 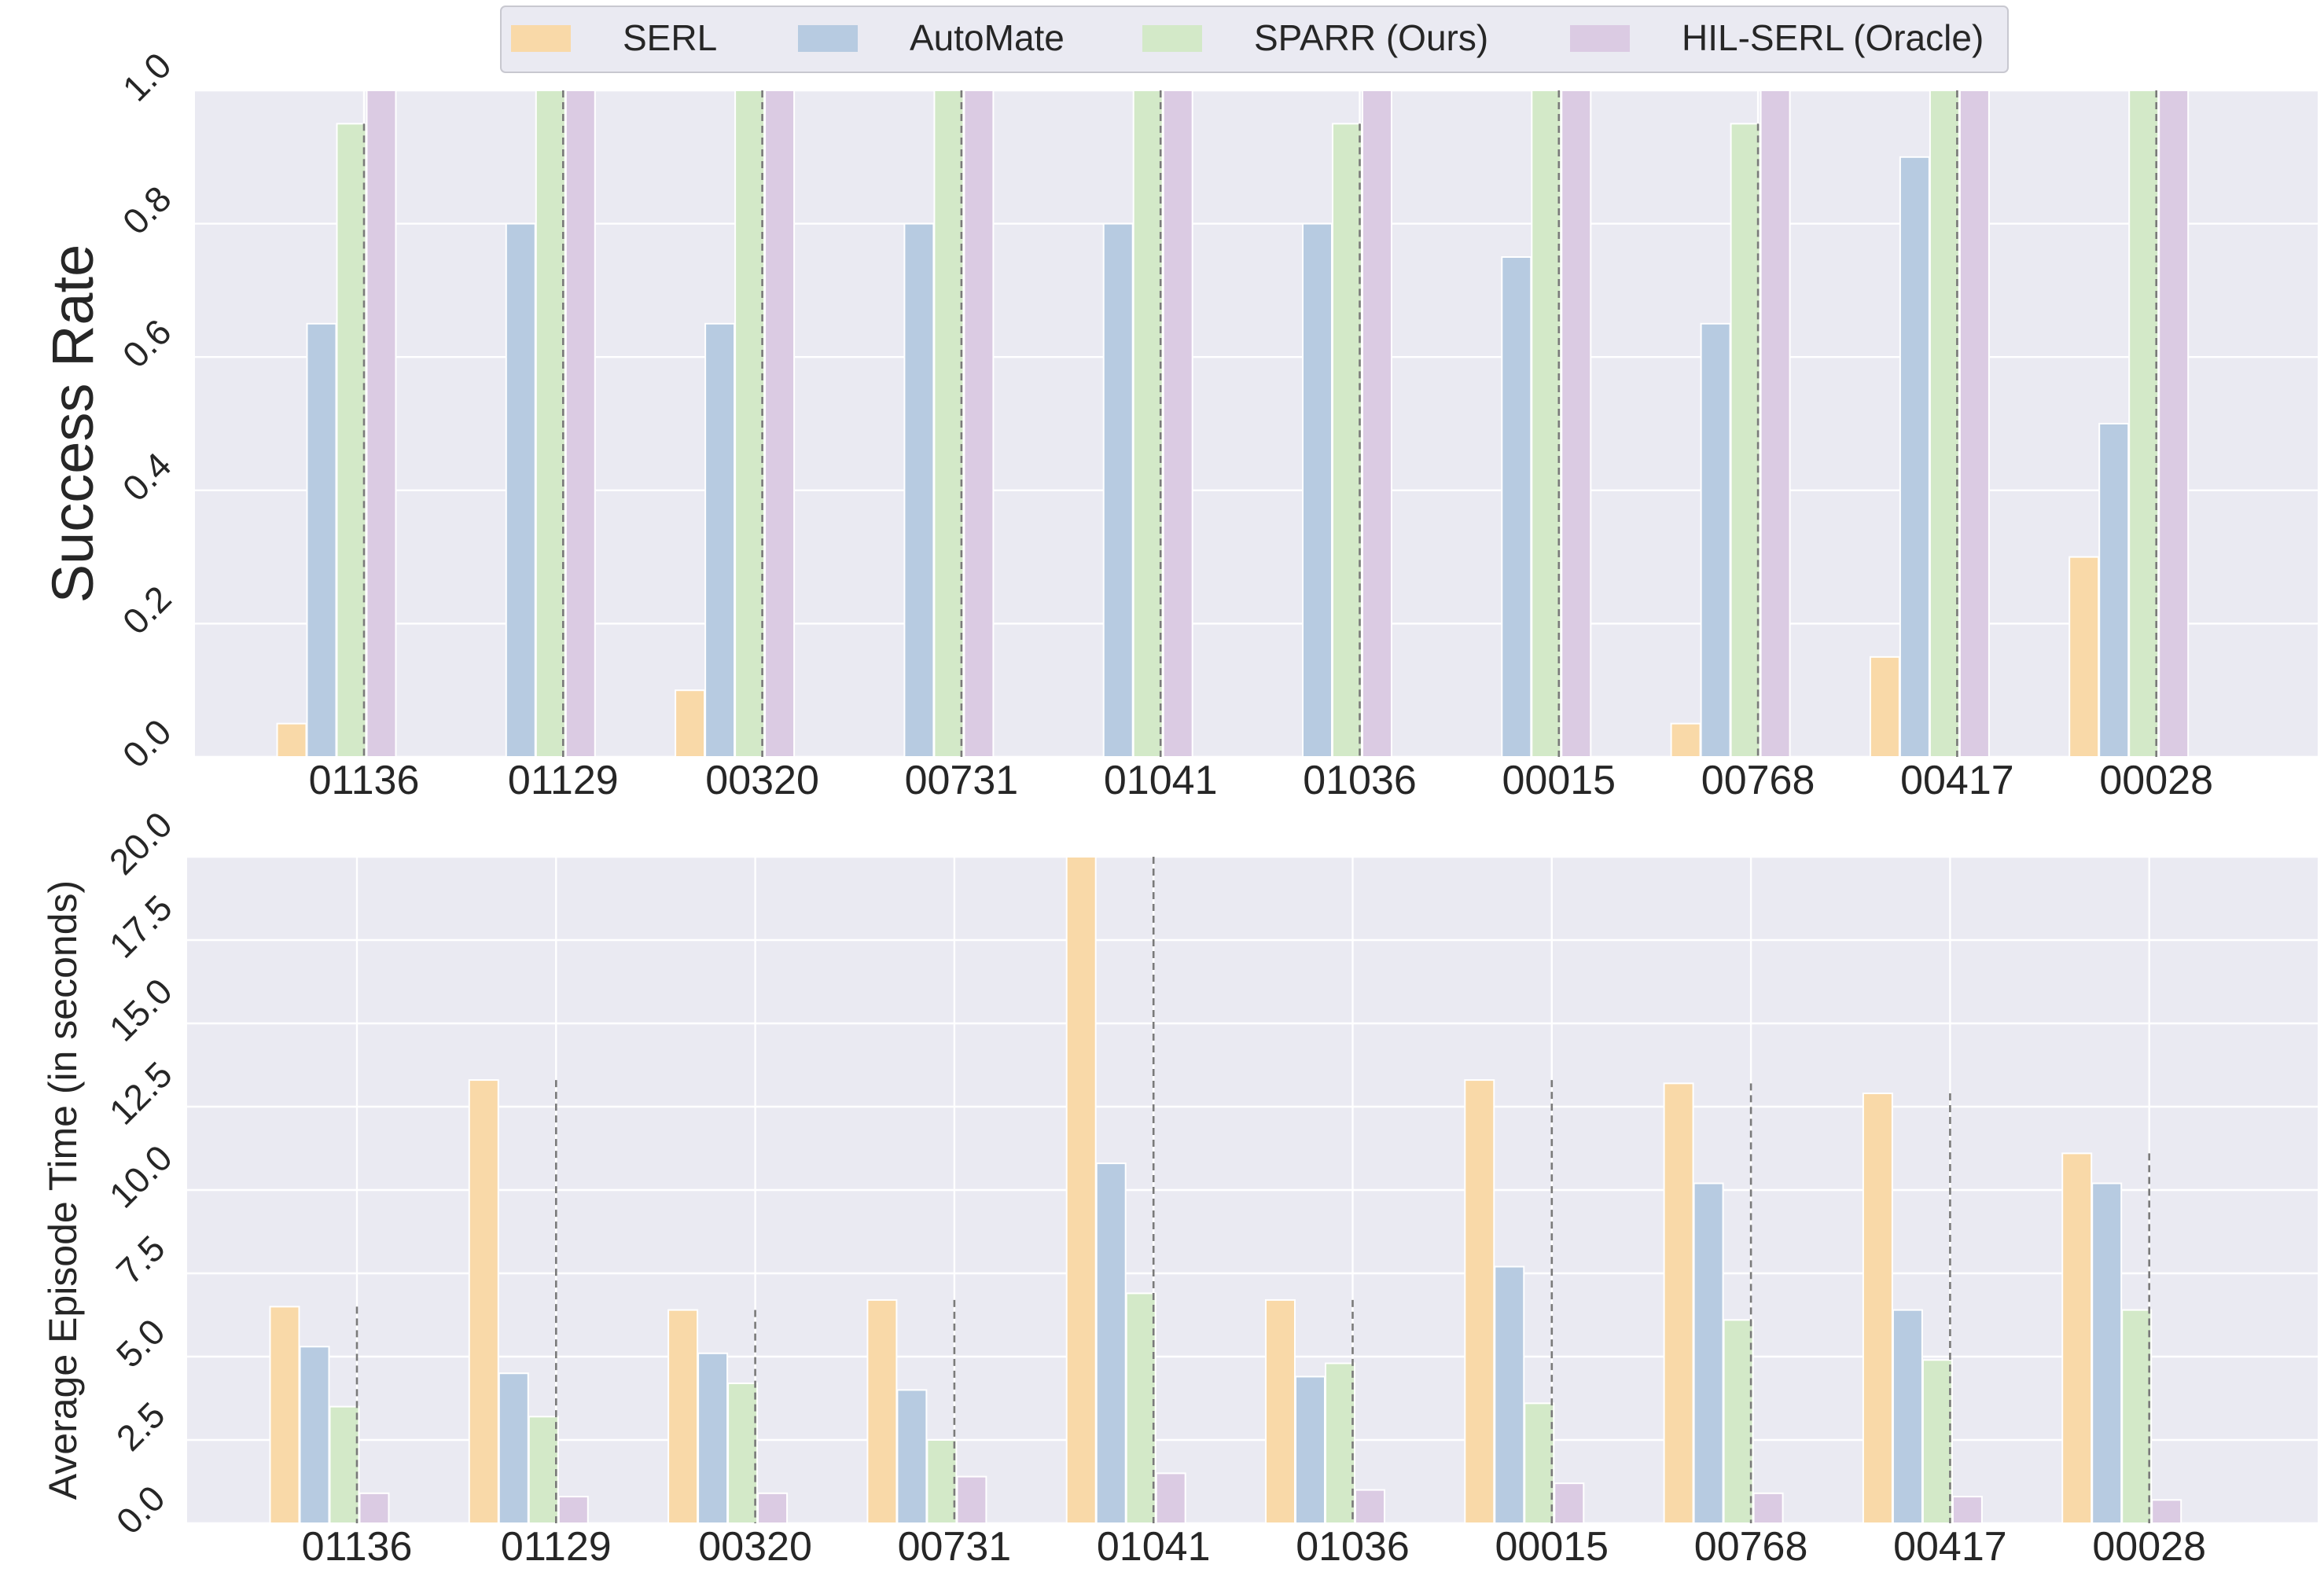 I want to click on episode-time-x-tick-label: 00768, so click(x=1751, y=1547).